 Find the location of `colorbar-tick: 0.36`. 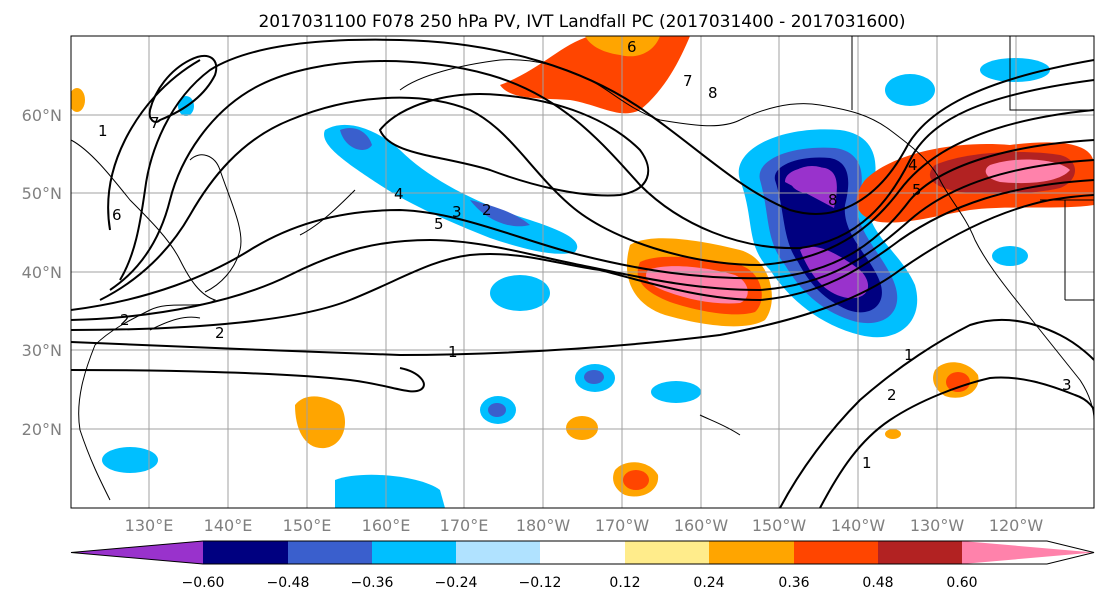

colorbar-tick: 0.36 is located at coordinates (793, 583).